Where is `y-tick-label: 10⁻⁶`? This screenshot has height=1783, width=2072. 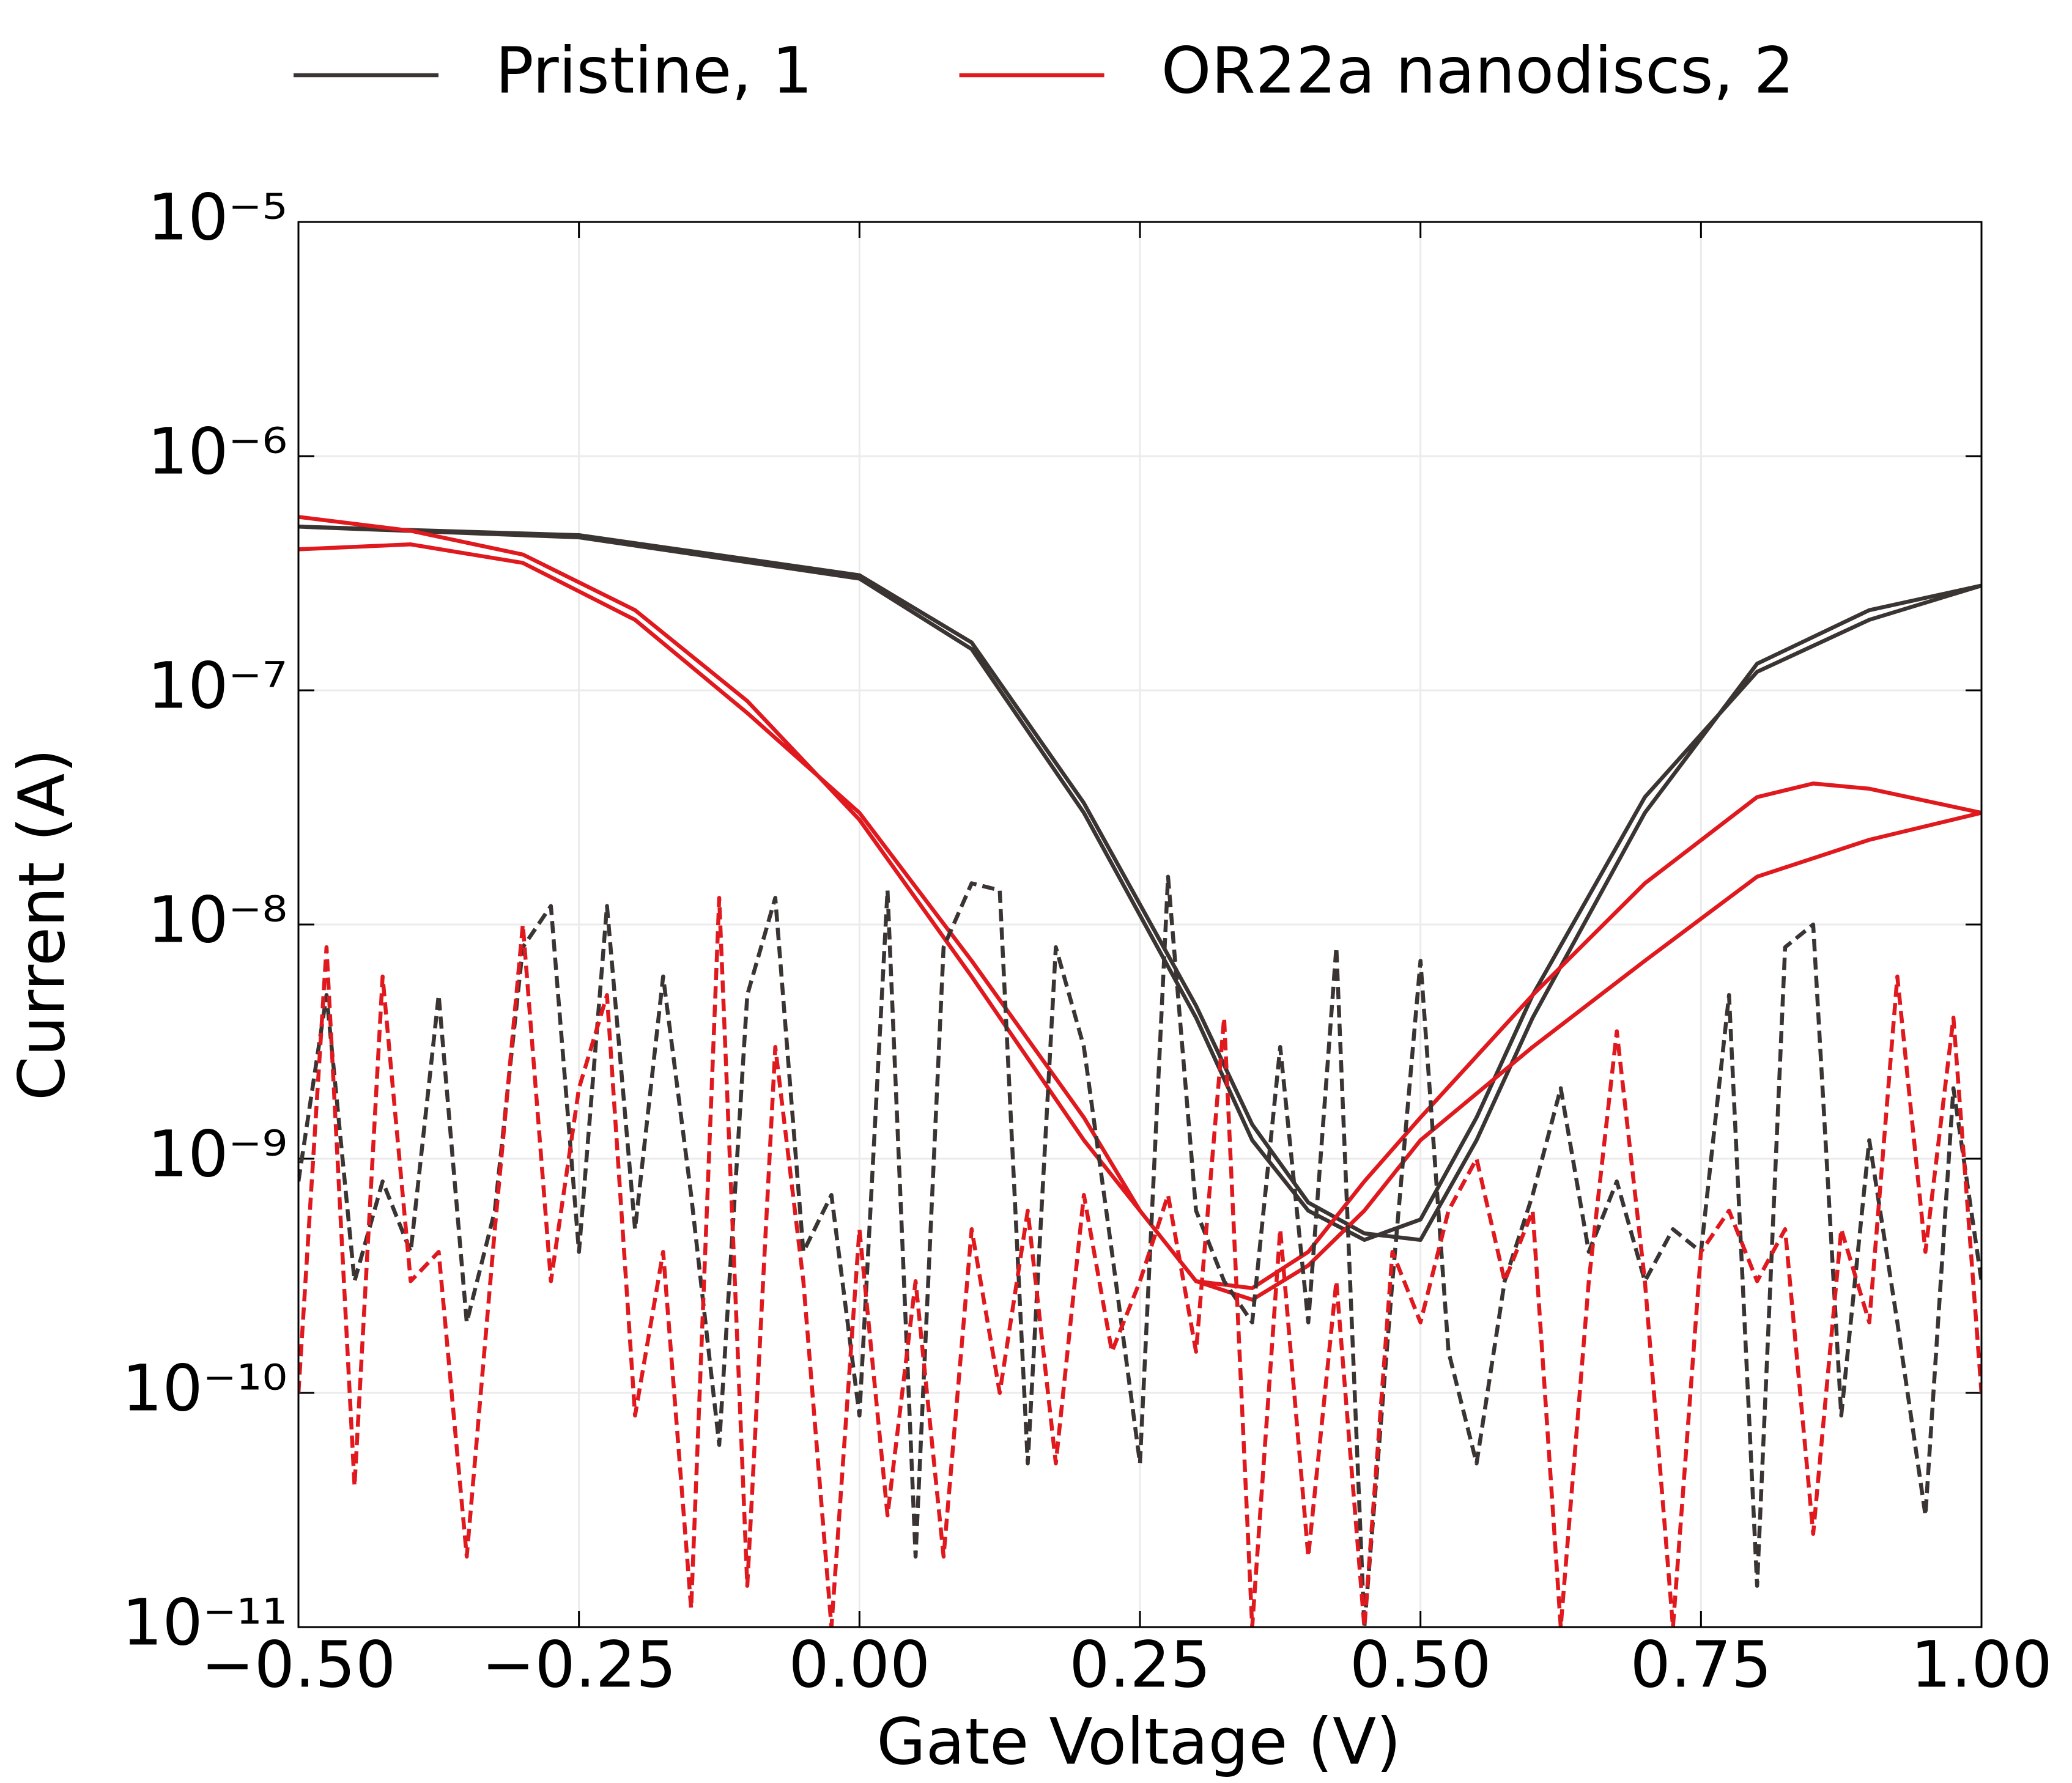 y-tick-label: 10⁻⁶ is located at coordinates (217, 451).